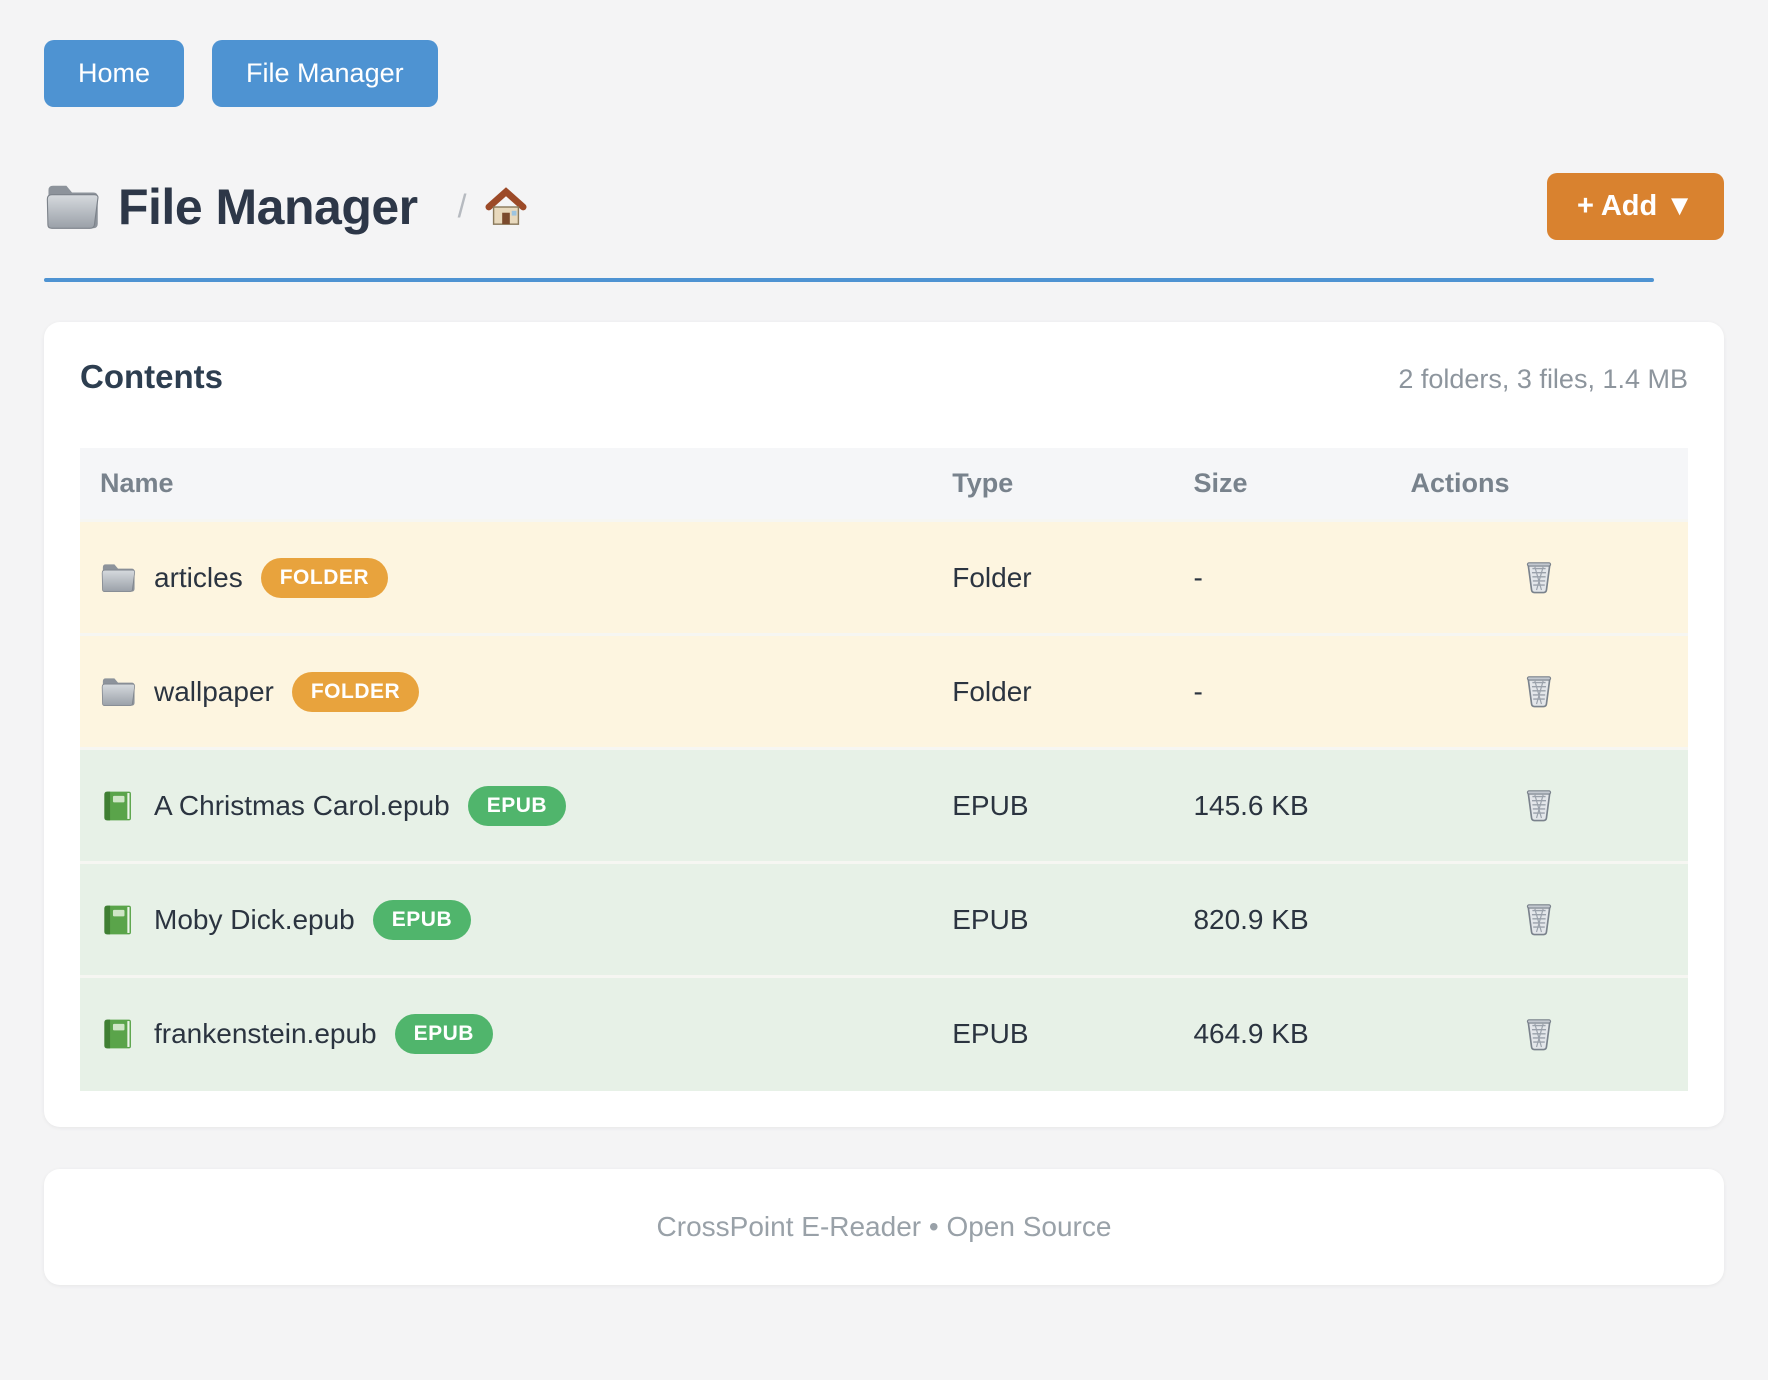 The image size is (1768, 1380). I want to click on page-header: File Manager / + Add ▼, so click(884, 206).